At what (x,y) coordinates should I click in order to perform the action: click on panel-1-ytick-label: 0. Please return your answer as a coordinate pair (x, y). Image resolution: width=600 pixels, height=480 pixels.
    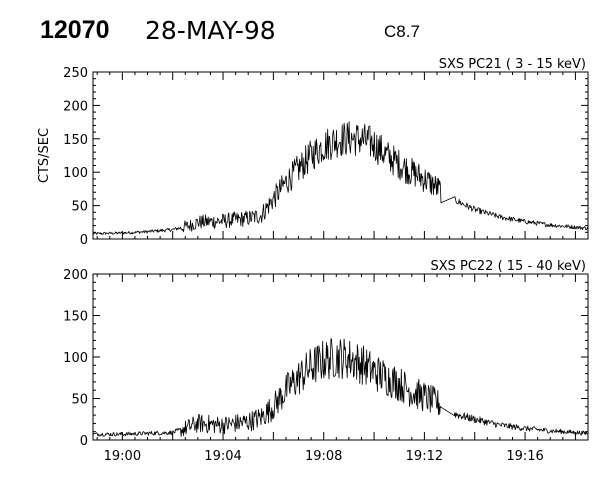
    Looking at the image, I should click on (84, 240).